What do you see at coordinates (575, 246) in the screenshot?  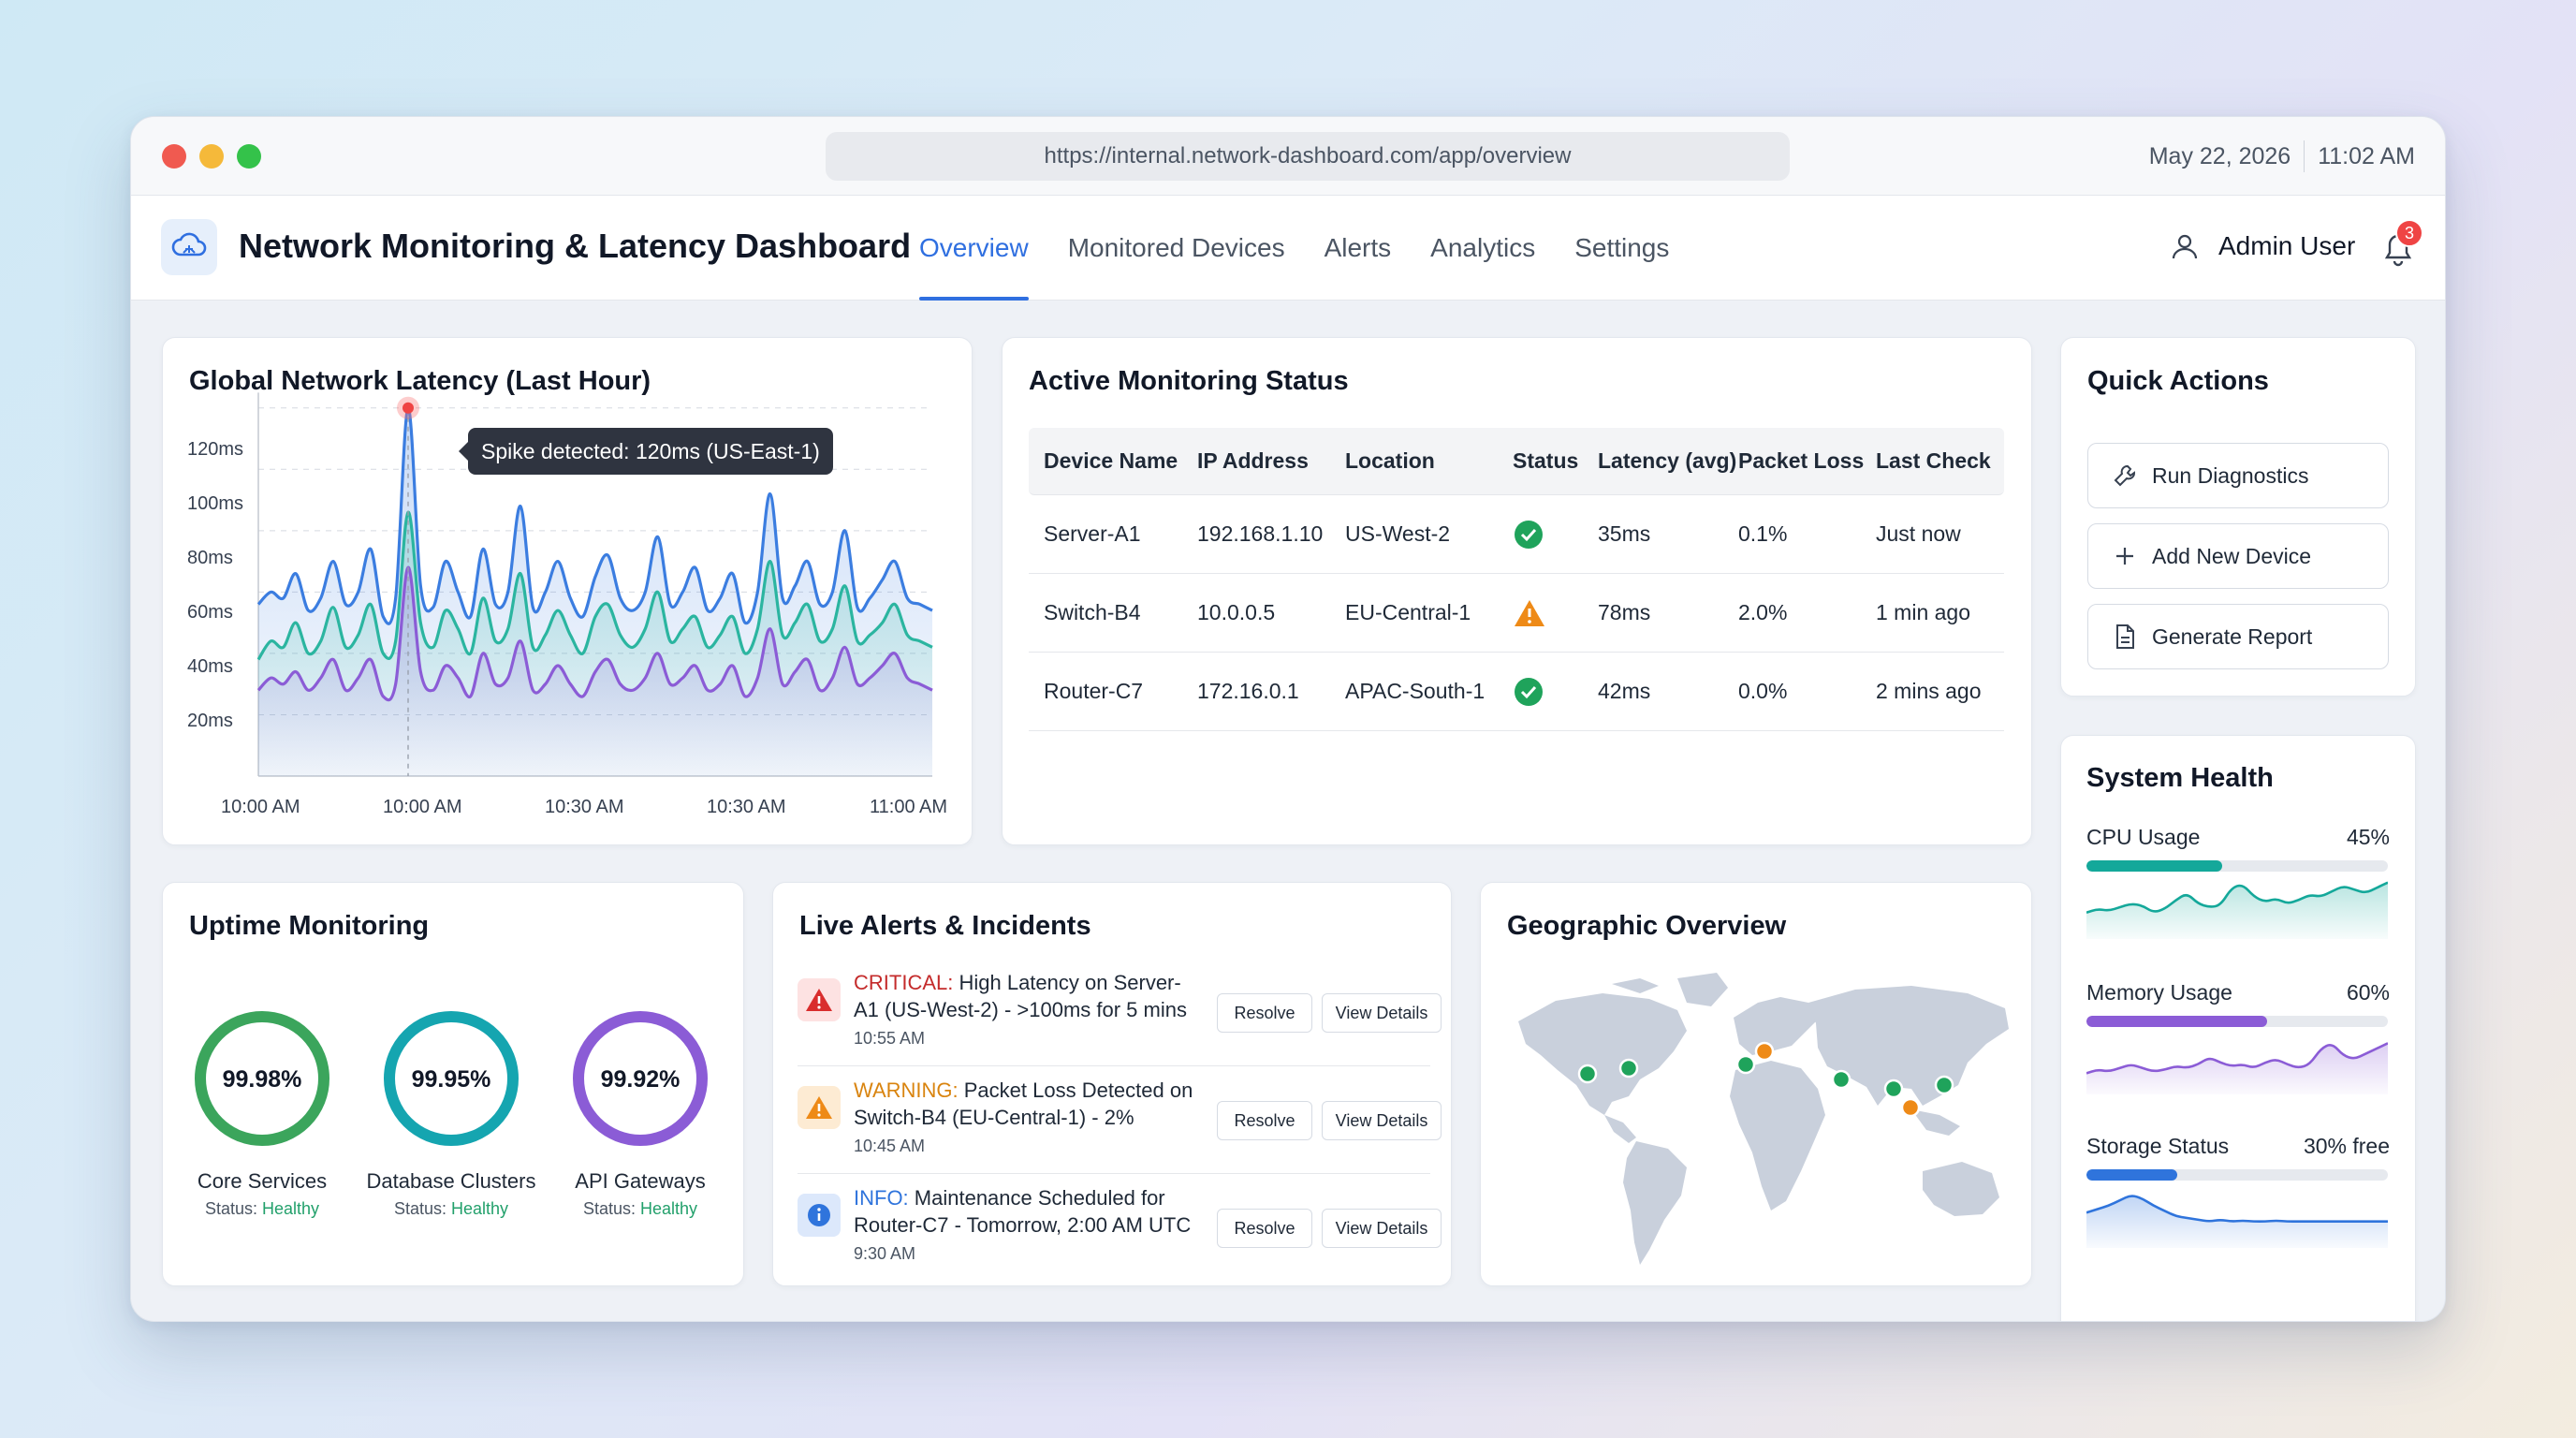 I see `app-title: Network Monitoring & Latency Dashboard` at bounding box center [575, 246].